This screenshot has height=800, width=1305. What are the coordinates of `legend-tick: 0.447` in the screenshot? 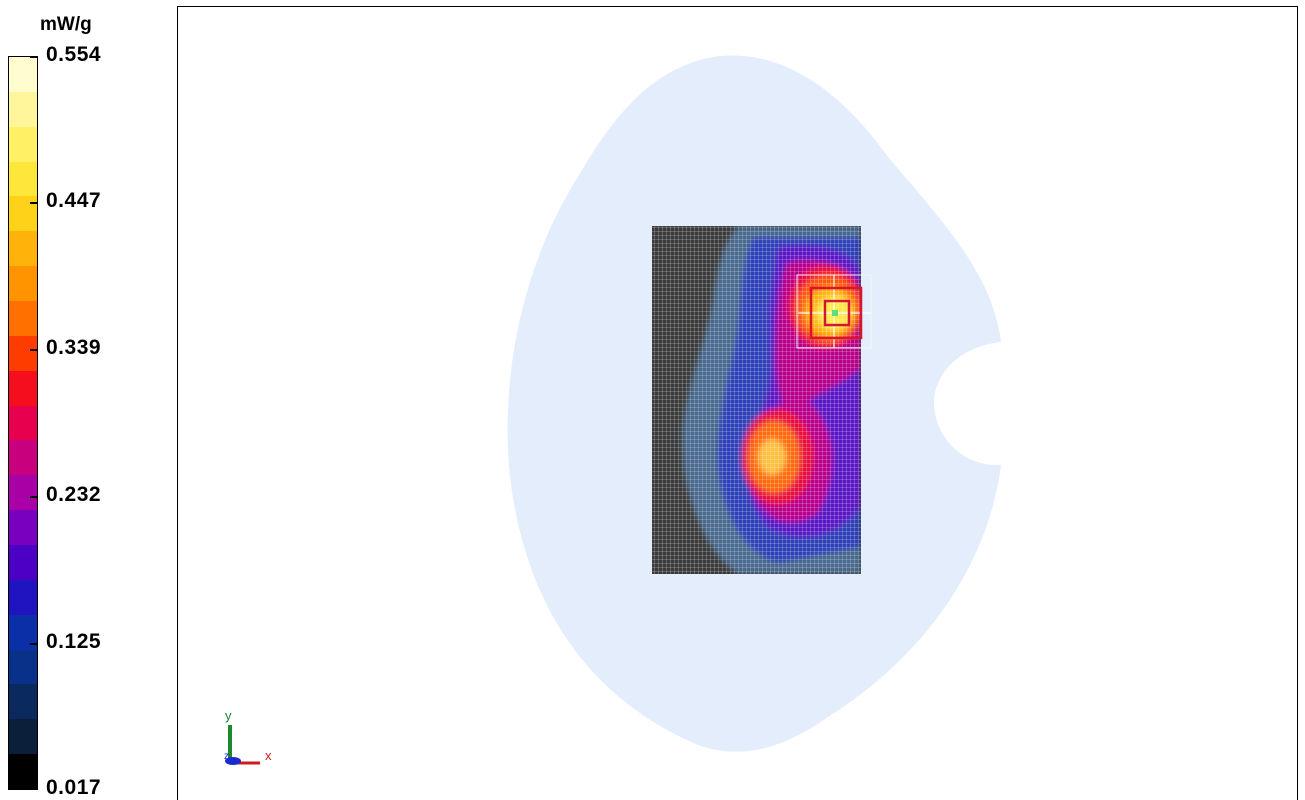 It's located at (74, 200).